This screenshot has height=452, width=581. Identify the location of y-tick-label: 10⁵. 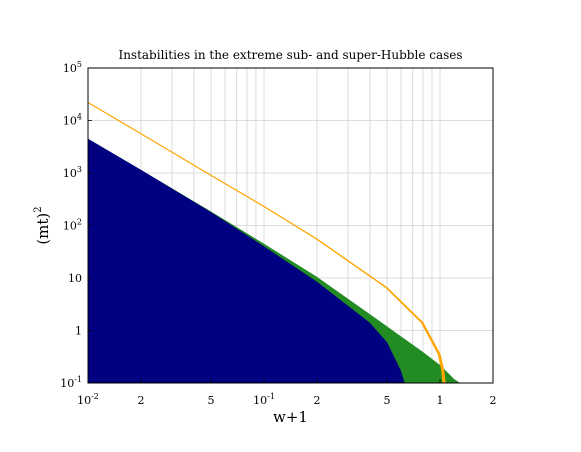
(72, 67).